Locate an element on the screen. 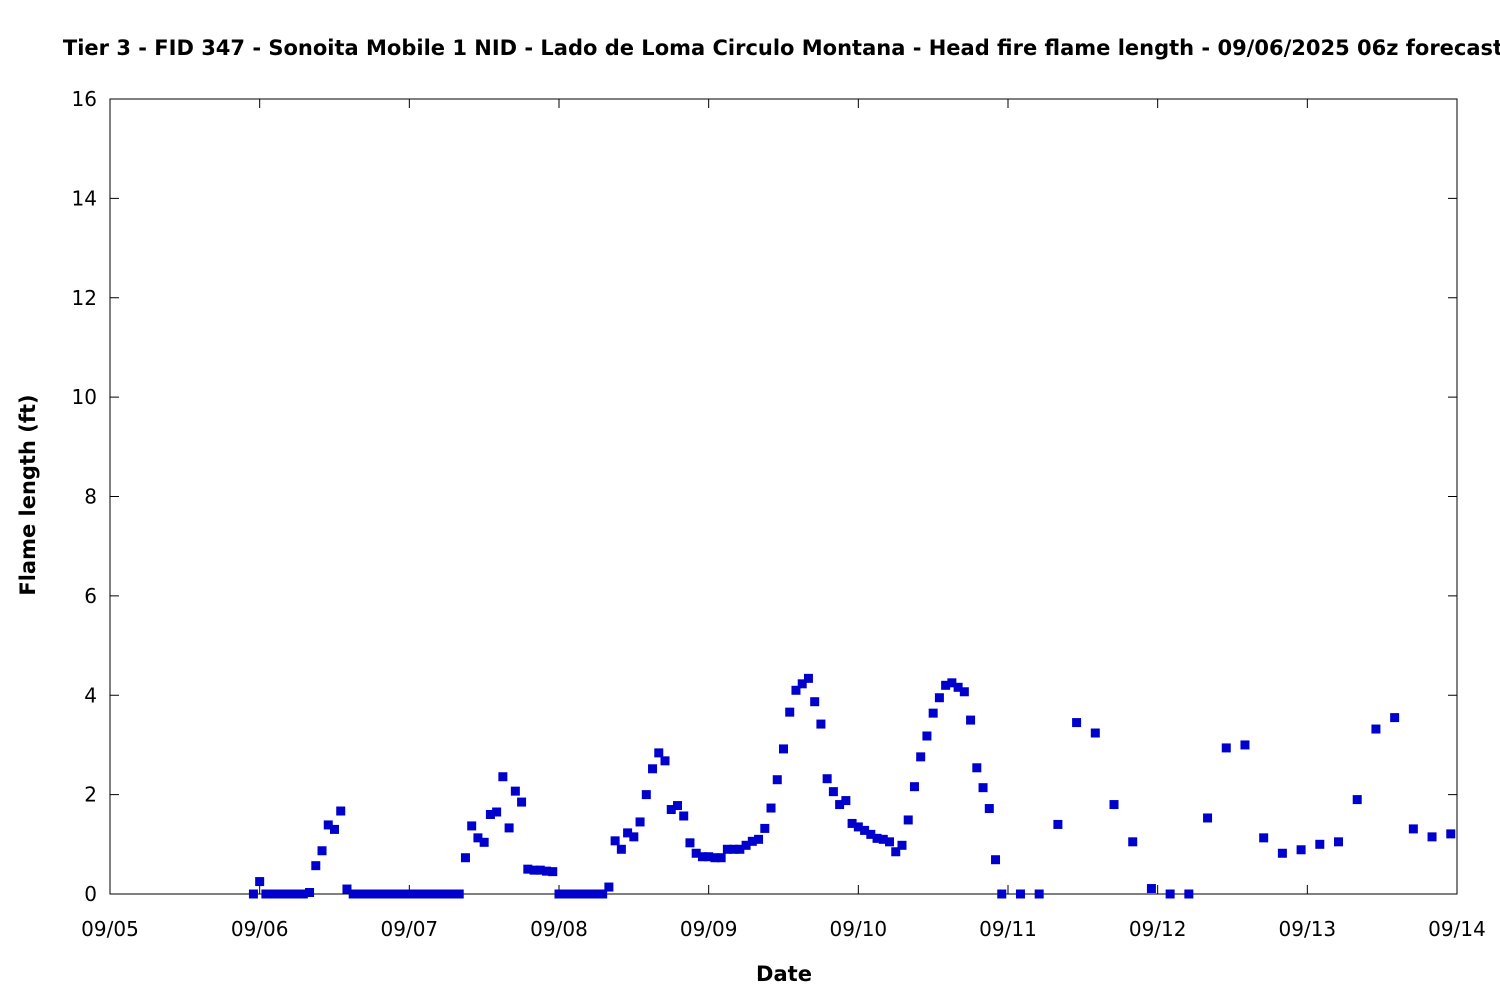 This screenshot has width=1500, height=1000. x-tick-label: 09/05 is located at coordinates (110, 929).